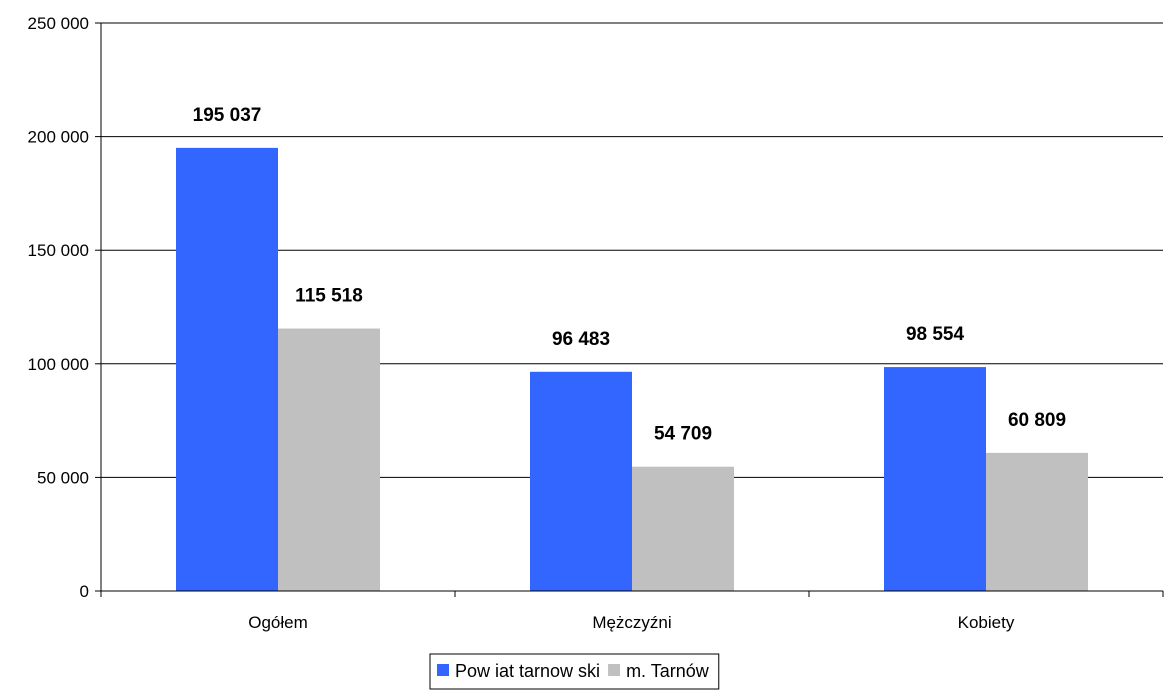  I want to click on data-label: 98 554, so click(935, 334).